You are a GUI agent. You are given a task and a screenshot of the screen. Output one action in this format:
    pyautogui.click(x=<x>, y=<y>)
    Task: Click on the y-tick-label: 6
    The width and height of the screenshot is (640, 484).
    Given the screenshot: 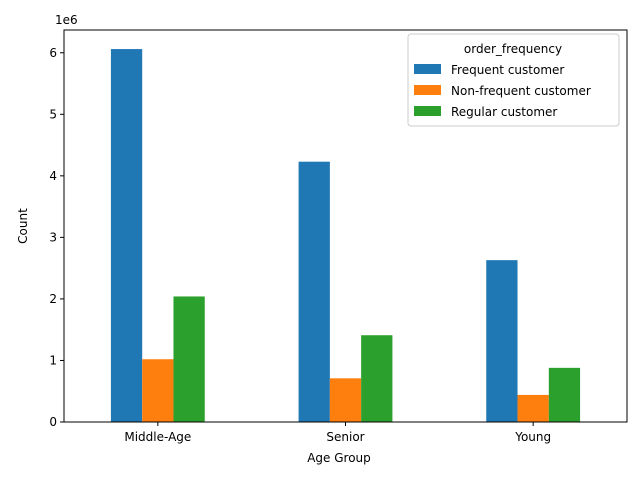 What is the action you would take?
    pyautogui.click(x=53, y=53)
    